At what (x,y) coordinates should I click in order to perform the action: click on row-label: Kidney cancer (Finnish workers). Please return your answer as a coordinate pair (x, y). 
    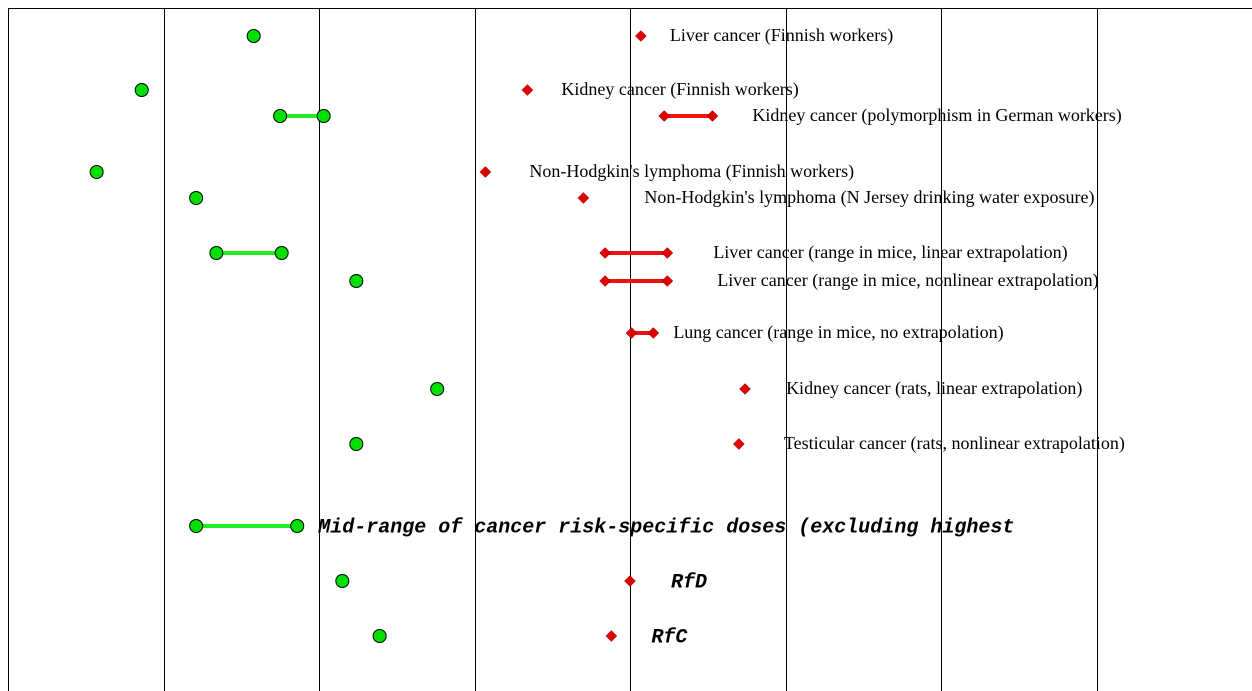
    Looking at the image, I should click on (679, 89).